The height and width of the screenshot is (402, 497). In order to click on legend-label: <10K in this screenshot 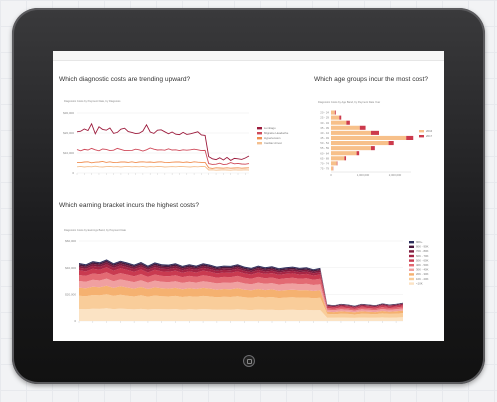, I will do `click(419, 283)`.